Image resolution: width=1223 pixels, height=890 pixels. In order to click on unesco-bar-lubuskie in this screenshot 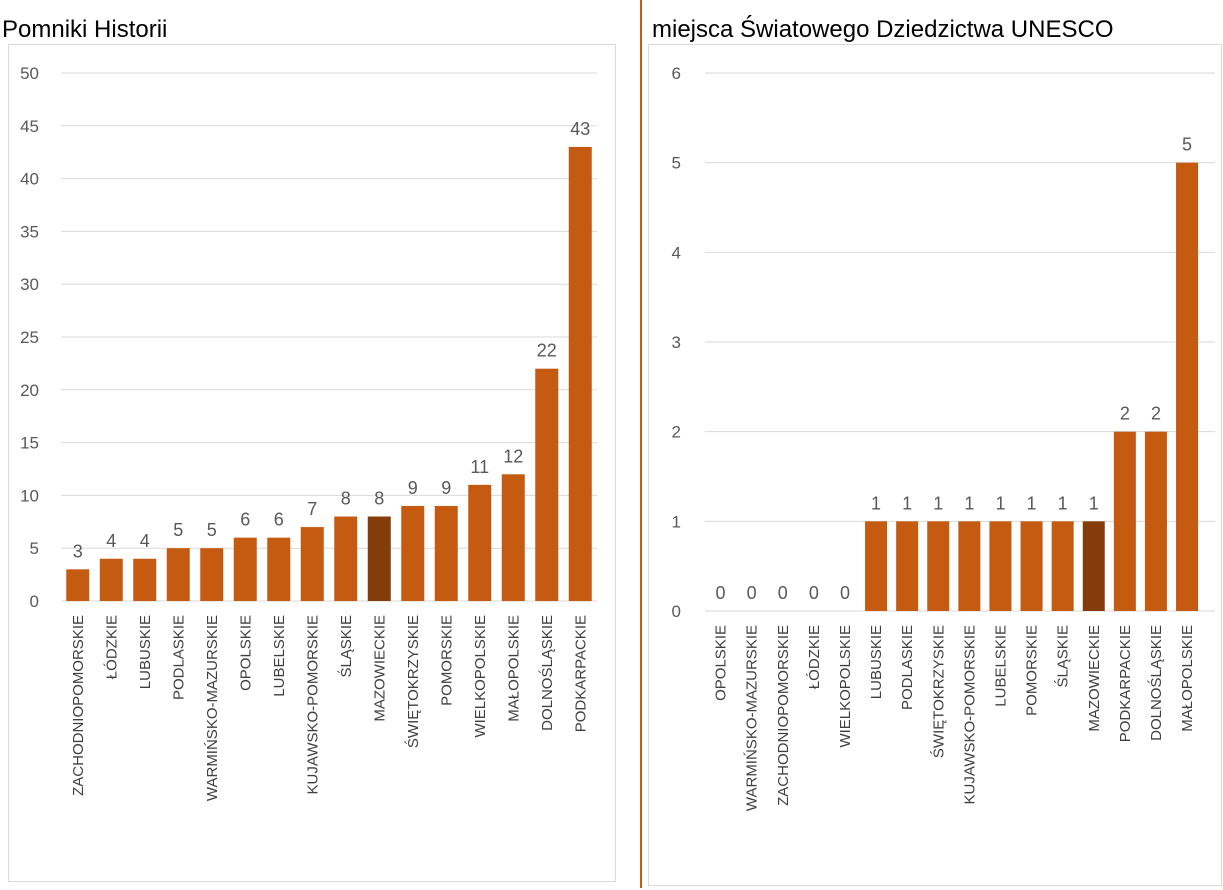, I will do `click(876, 566)`.